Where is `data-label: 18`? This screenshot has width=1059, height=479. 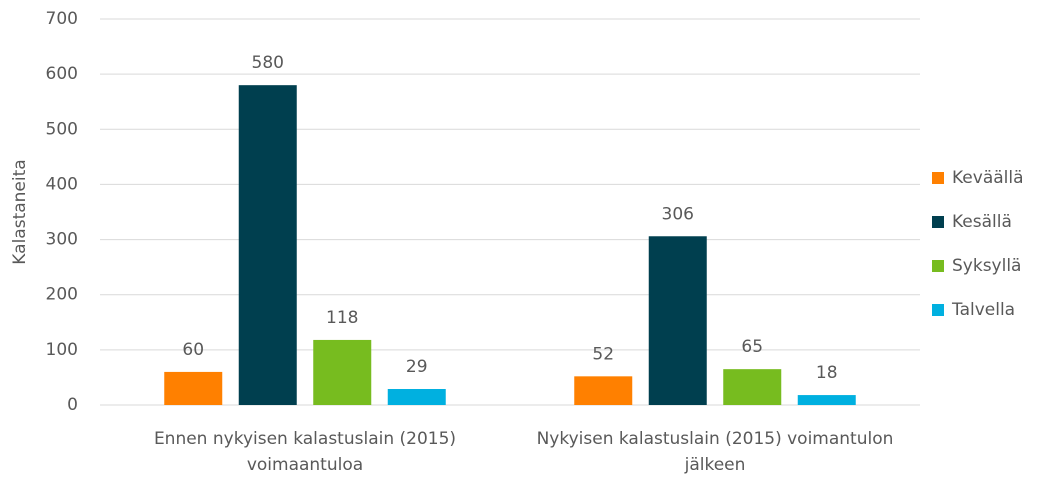
data-label: 18 is located at coordinates (827, 373).